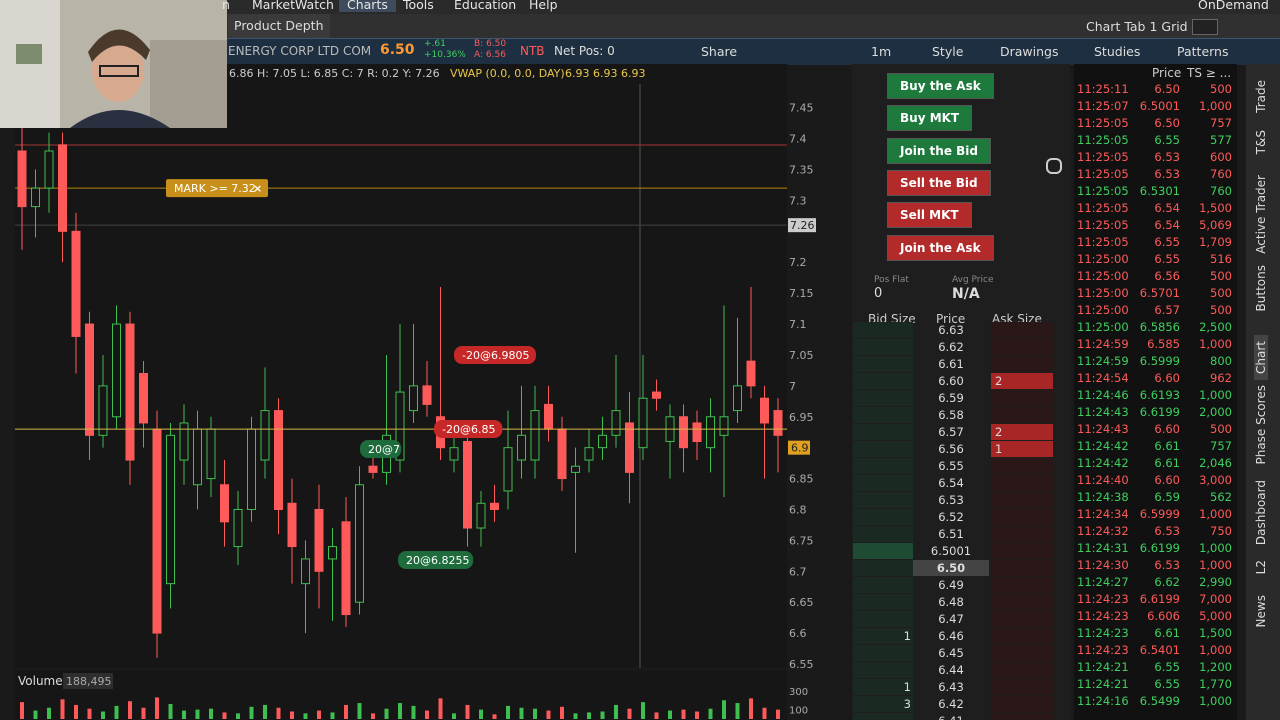 The image size is (1280, 720). Describe the element at coordinates (1117, 51) in the screenshot. I see `symbol-studies: Studies` at that location.